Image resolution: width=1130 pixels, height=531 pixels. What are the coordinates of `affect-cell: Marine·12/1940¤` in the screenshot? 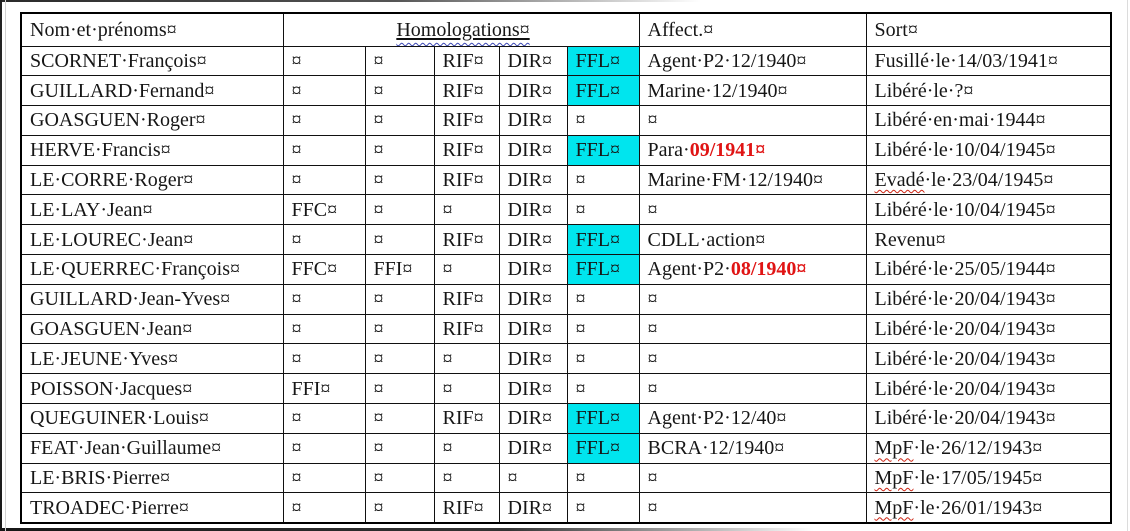 It's located at (752, 91).